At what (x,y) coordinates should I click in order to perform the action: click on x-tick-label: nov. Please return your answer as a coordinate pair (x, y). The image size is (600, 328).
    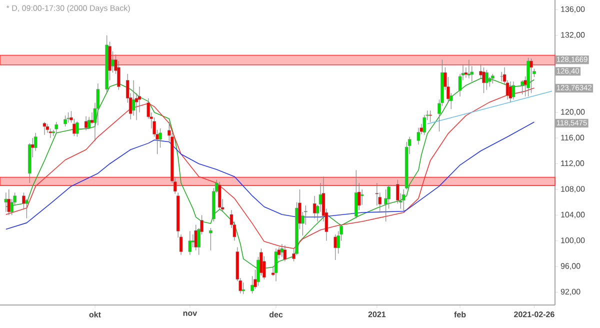
    Looking at the image, I should click on (190, 314).